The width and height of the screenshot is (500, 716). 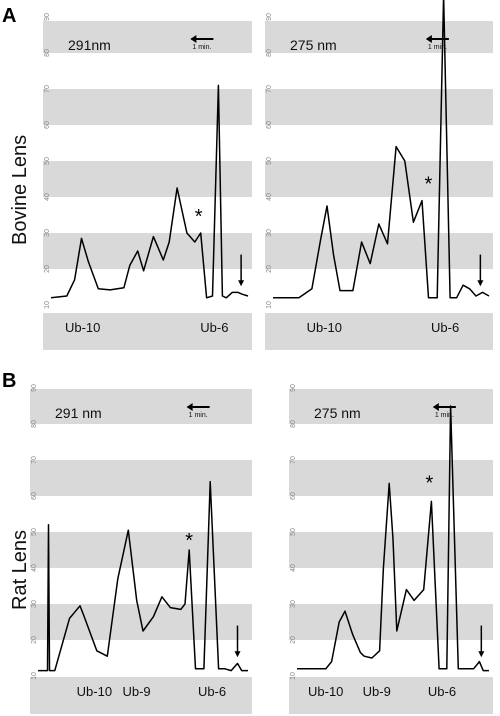 I want to click on row-a-label: Bovine Lens, so click(x=20, y=190).